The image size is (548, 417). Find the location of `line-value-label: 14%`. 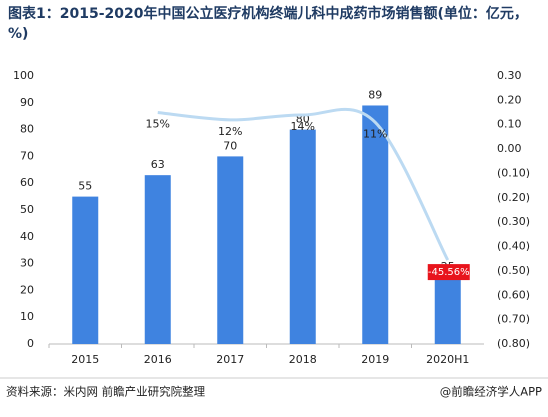

line-value-label: 14% is located at coordinates (303, 126).